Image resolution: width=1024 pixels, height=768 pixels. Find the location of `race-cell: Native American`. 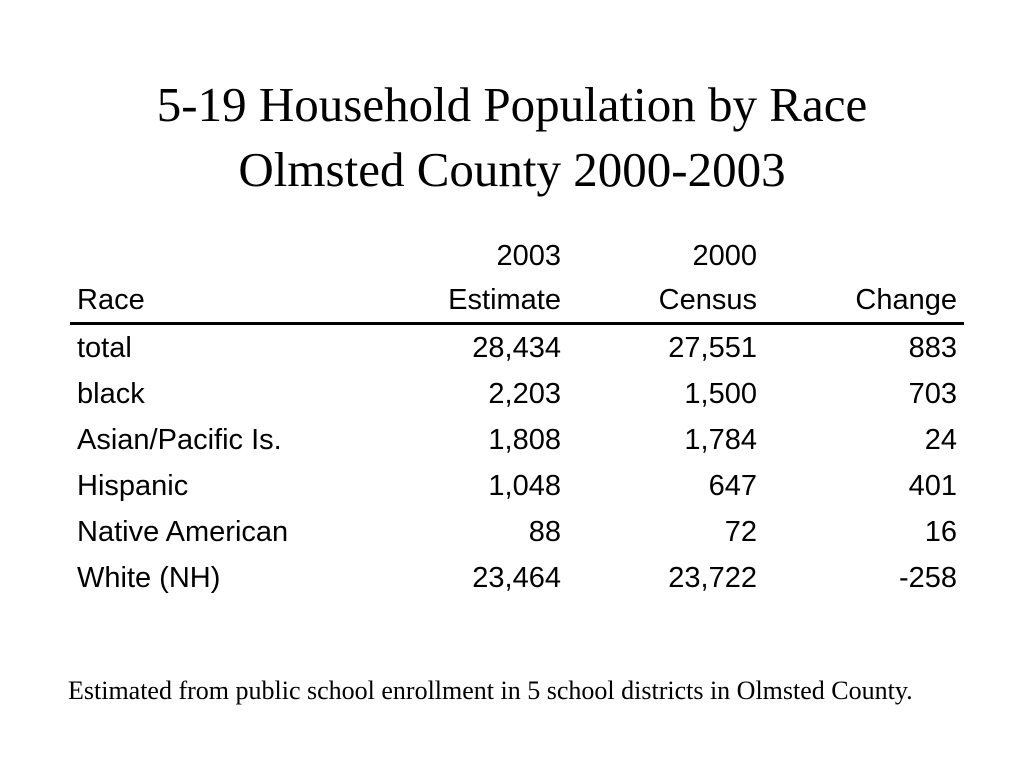

race-cell: Native American is located at coordinates (183, 532).